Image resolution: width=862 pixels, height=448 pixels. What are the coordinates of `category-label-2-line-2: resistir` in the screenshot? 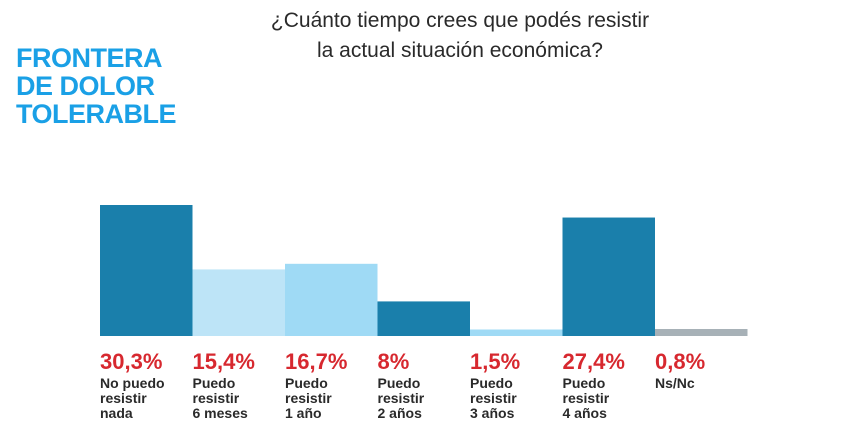 It's located at (216, 398).